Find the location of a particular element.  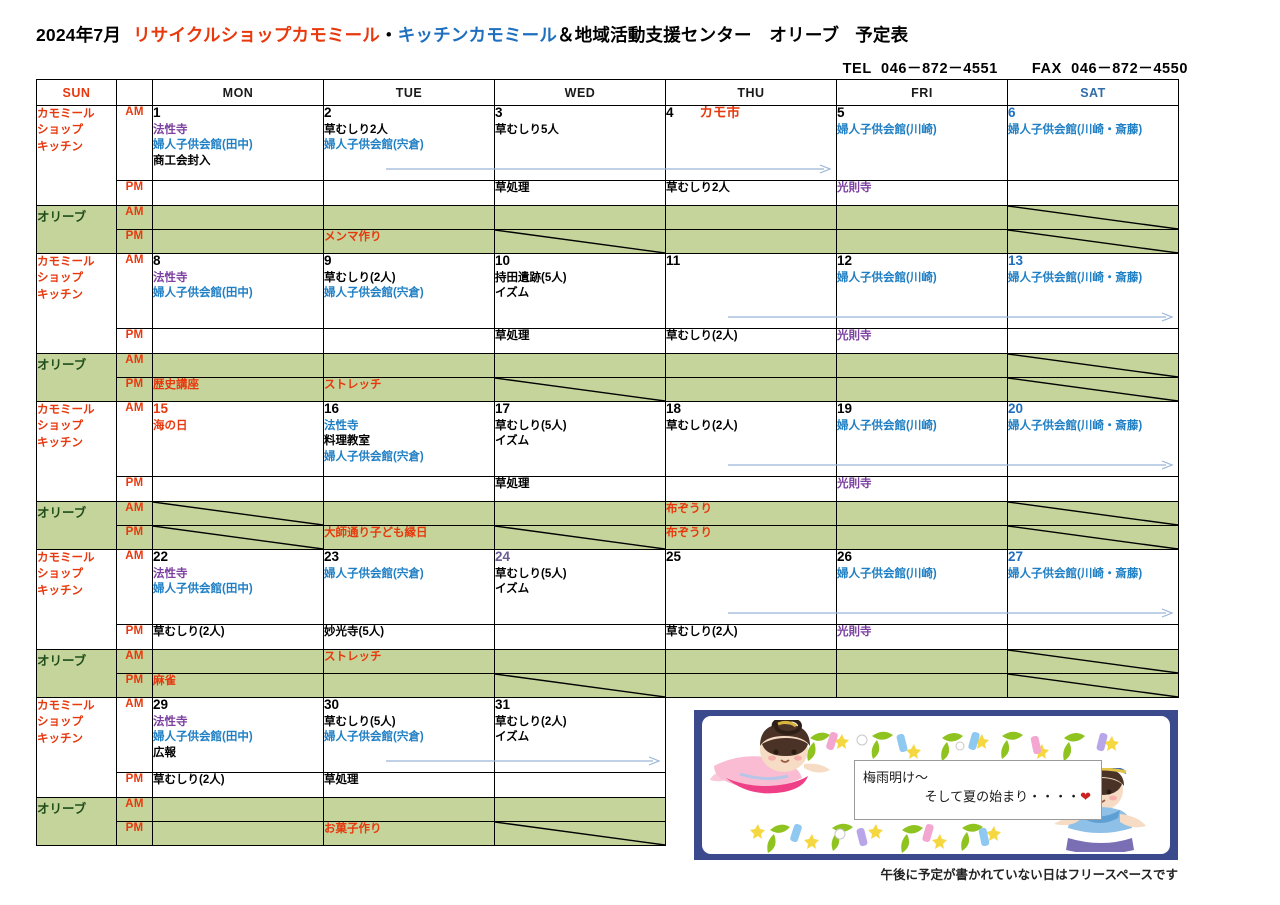

day-cell-am: 31 草むしり(2人) イズム is located at coordinates (580, 735).